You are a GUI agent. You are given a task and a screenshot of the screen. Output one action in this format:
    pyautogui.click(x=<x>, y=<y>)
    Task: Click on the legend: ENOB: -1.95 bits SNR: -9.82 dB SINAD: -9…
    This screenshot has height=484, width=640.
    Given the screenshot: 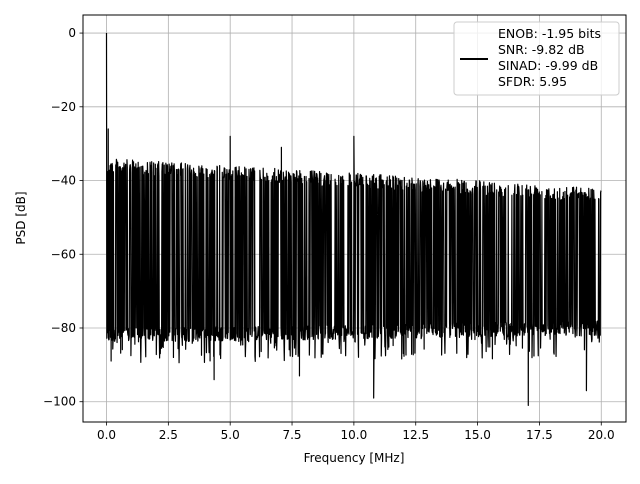 What is the action you would take?
    pyautogui.click(x=536, y=58)
    